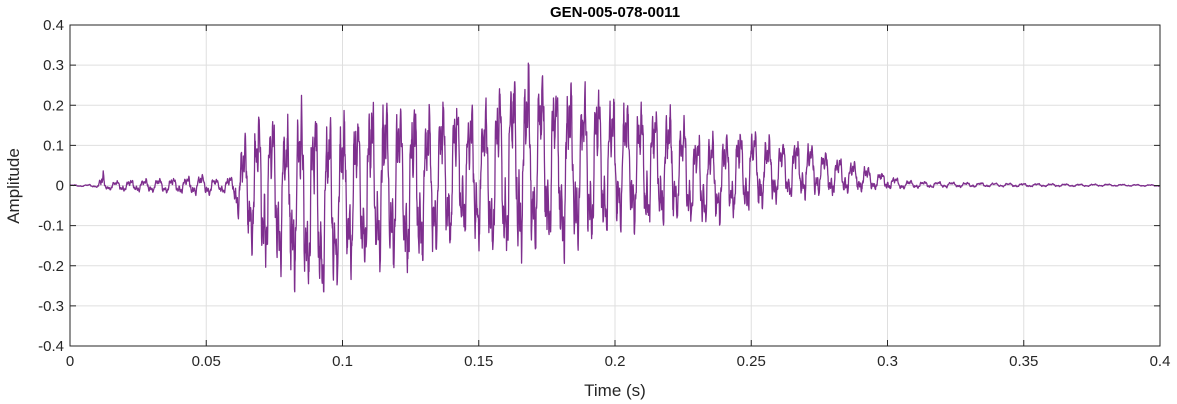 The image size is (1177, 404). What do you see at coordinates (615, 12) in the screenshot?
I see `chart-title: GEN-005-078-0011` at bounding box center [615, 12].